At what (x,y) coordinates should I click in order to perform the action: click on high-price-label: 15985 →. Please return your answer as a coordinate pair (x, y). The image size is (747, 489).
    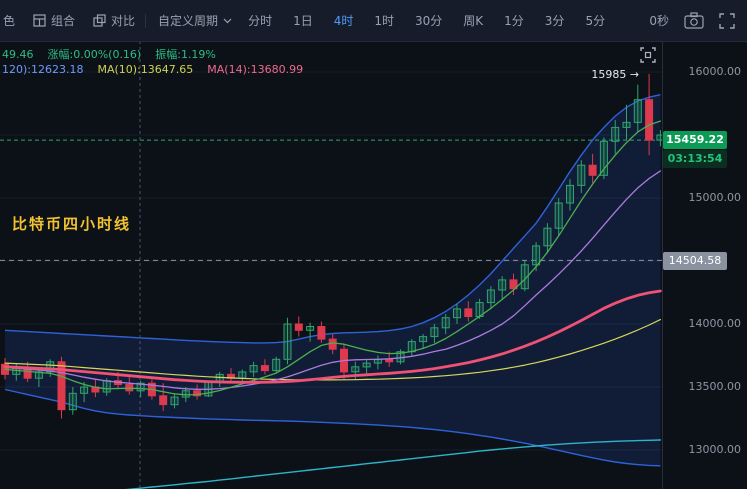
    Looking at the image, I should click on (615, 74).